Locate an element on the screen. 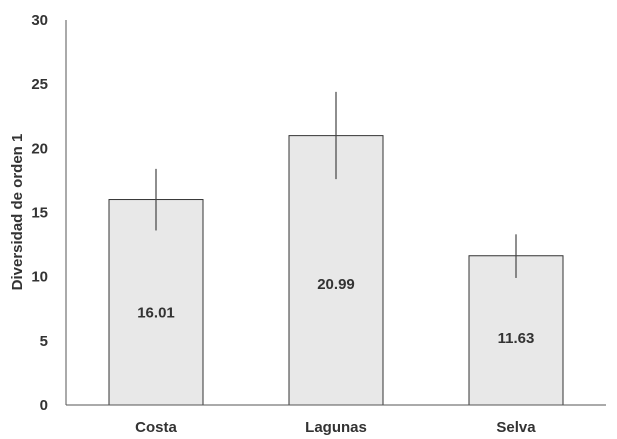 This screenshot has width=617, height=439. bar is located at coordinates (516, 330).